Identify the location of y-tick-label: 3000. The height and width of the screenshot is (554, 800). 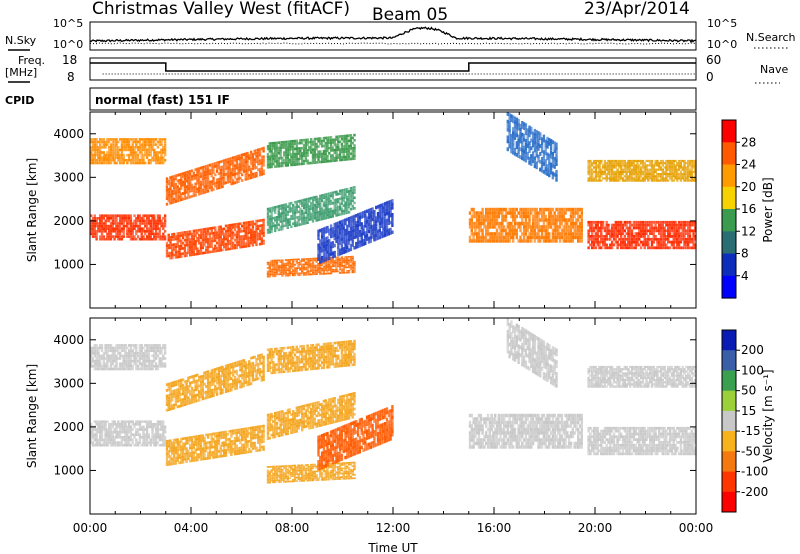
(68, 177).